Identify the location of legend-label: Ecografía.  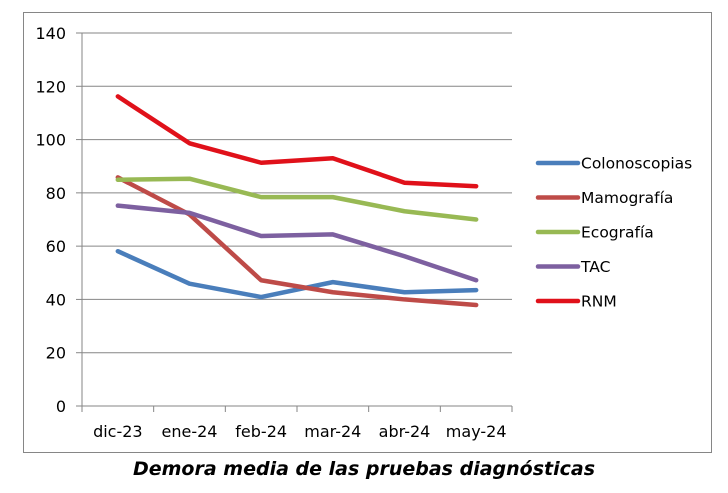
(617, 233).